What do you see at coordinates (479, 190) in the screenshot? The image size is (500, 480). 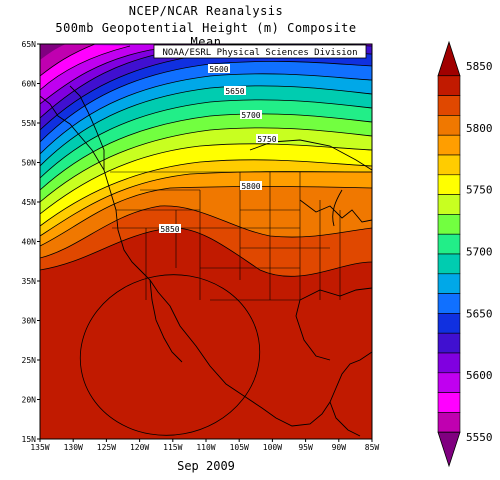 I see `colorbar-label: 5750` at bounding box center [479, 190].